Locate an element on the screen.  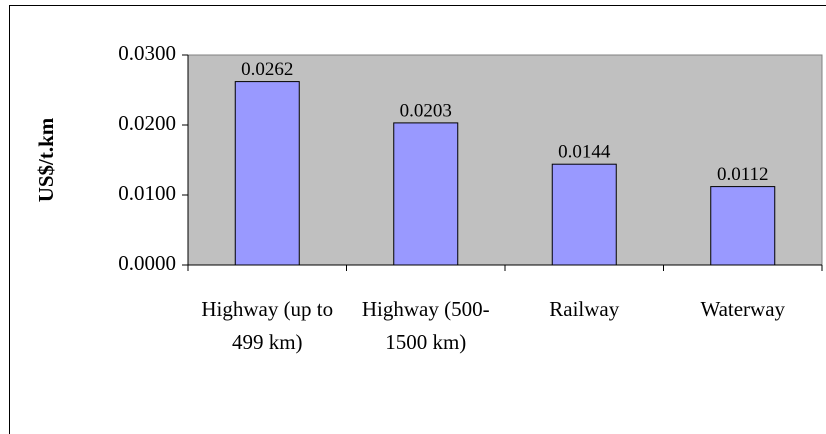
data-label: 0.0112 is located at coordinates (743, 174).